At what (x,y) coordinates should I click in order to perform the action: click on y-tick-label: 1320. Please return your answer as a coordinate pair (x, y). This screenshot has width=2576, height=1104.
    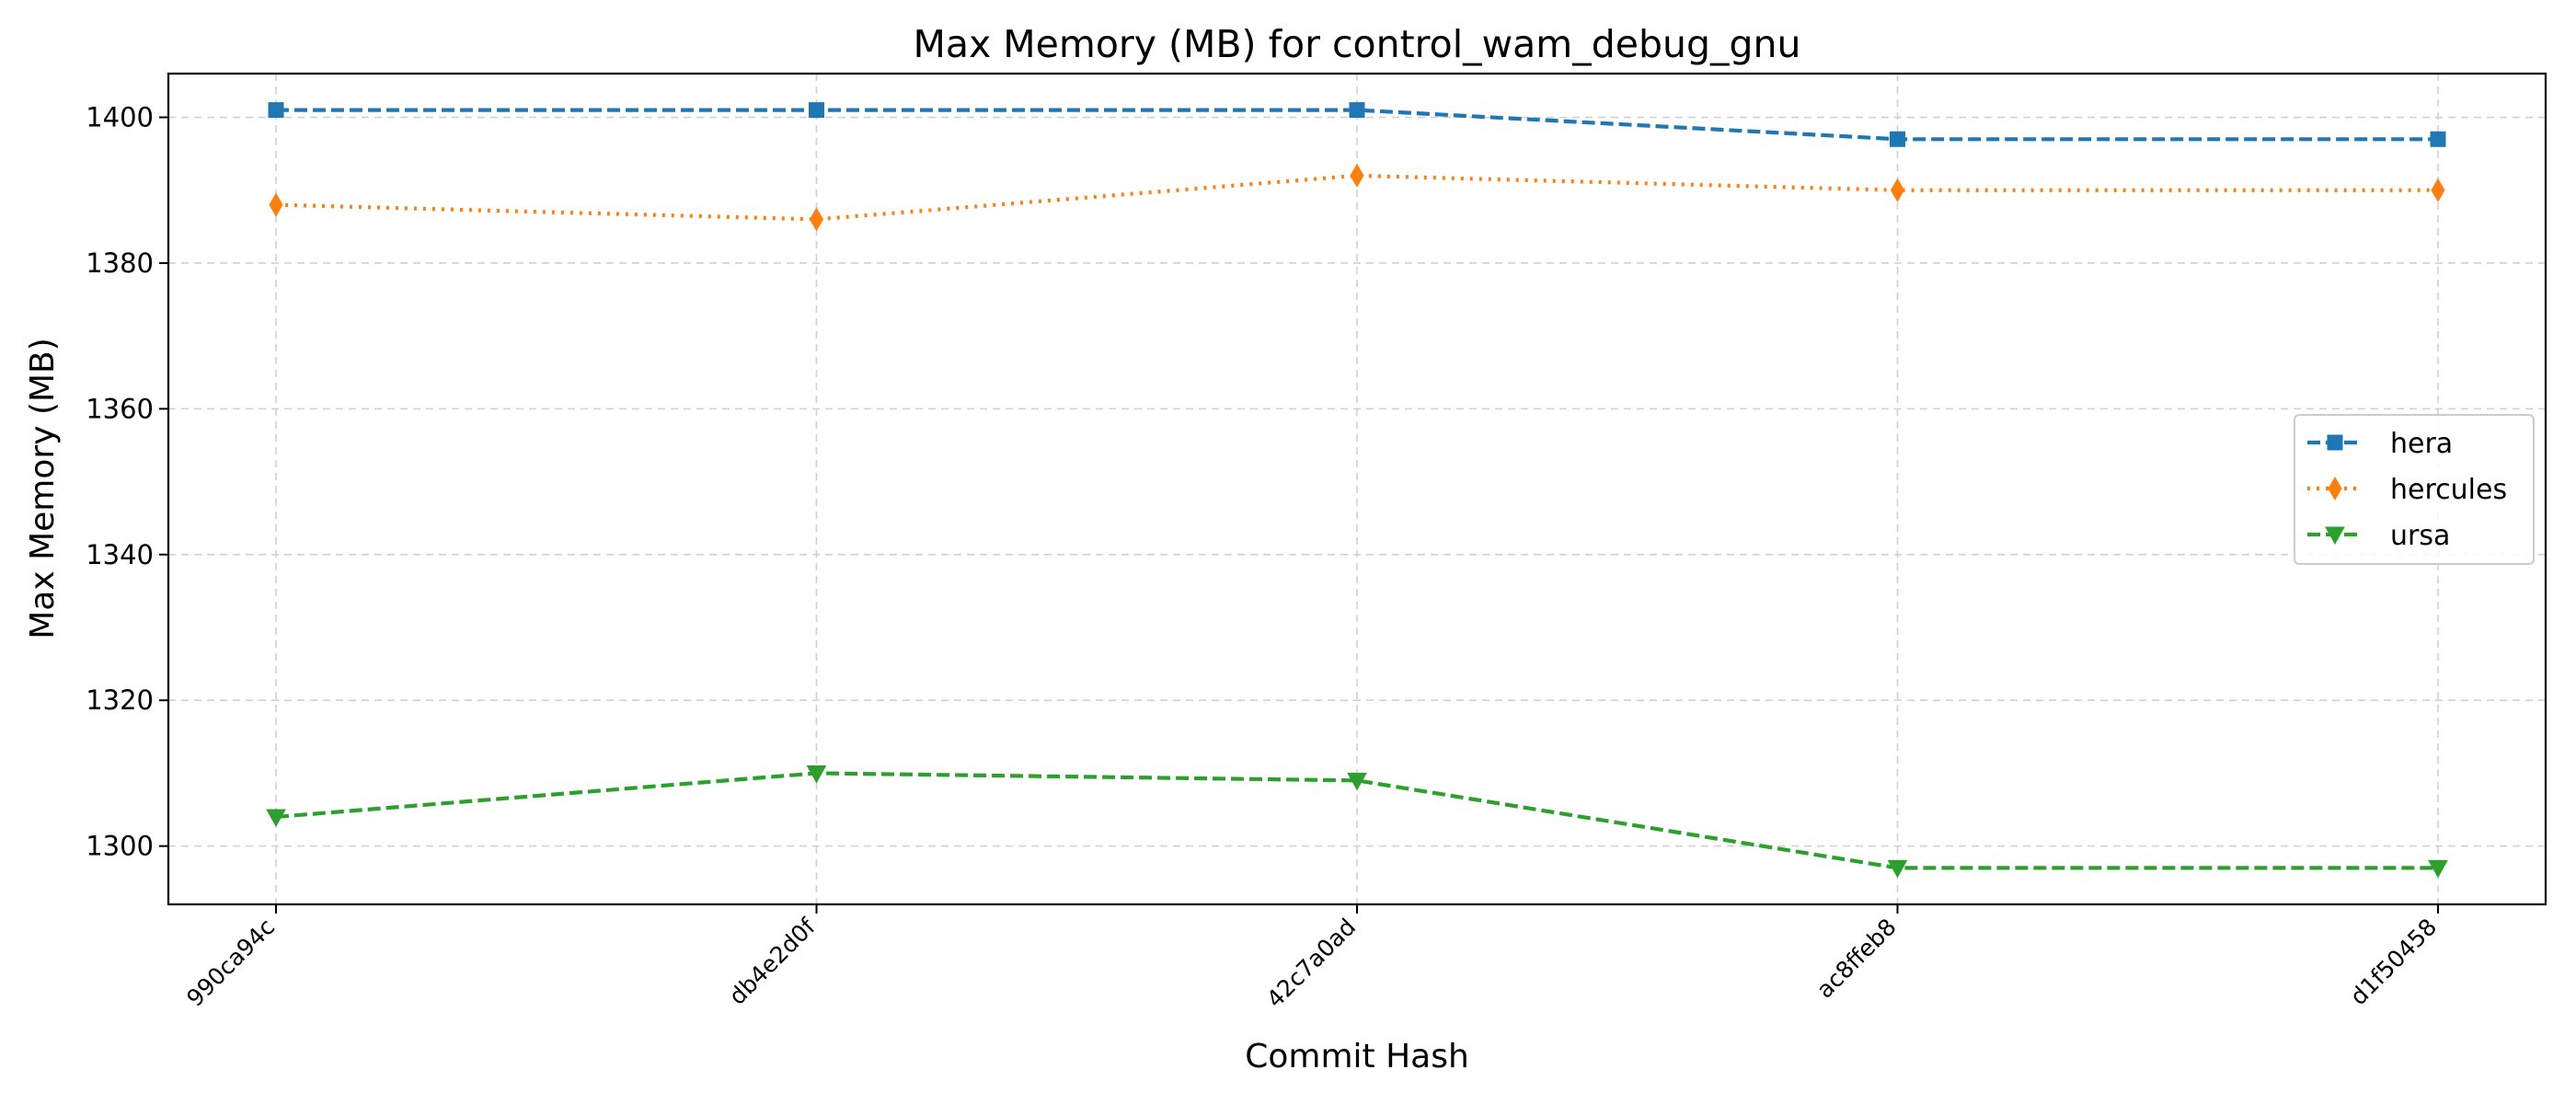
    Looking at the image, I should click on (120, 700).